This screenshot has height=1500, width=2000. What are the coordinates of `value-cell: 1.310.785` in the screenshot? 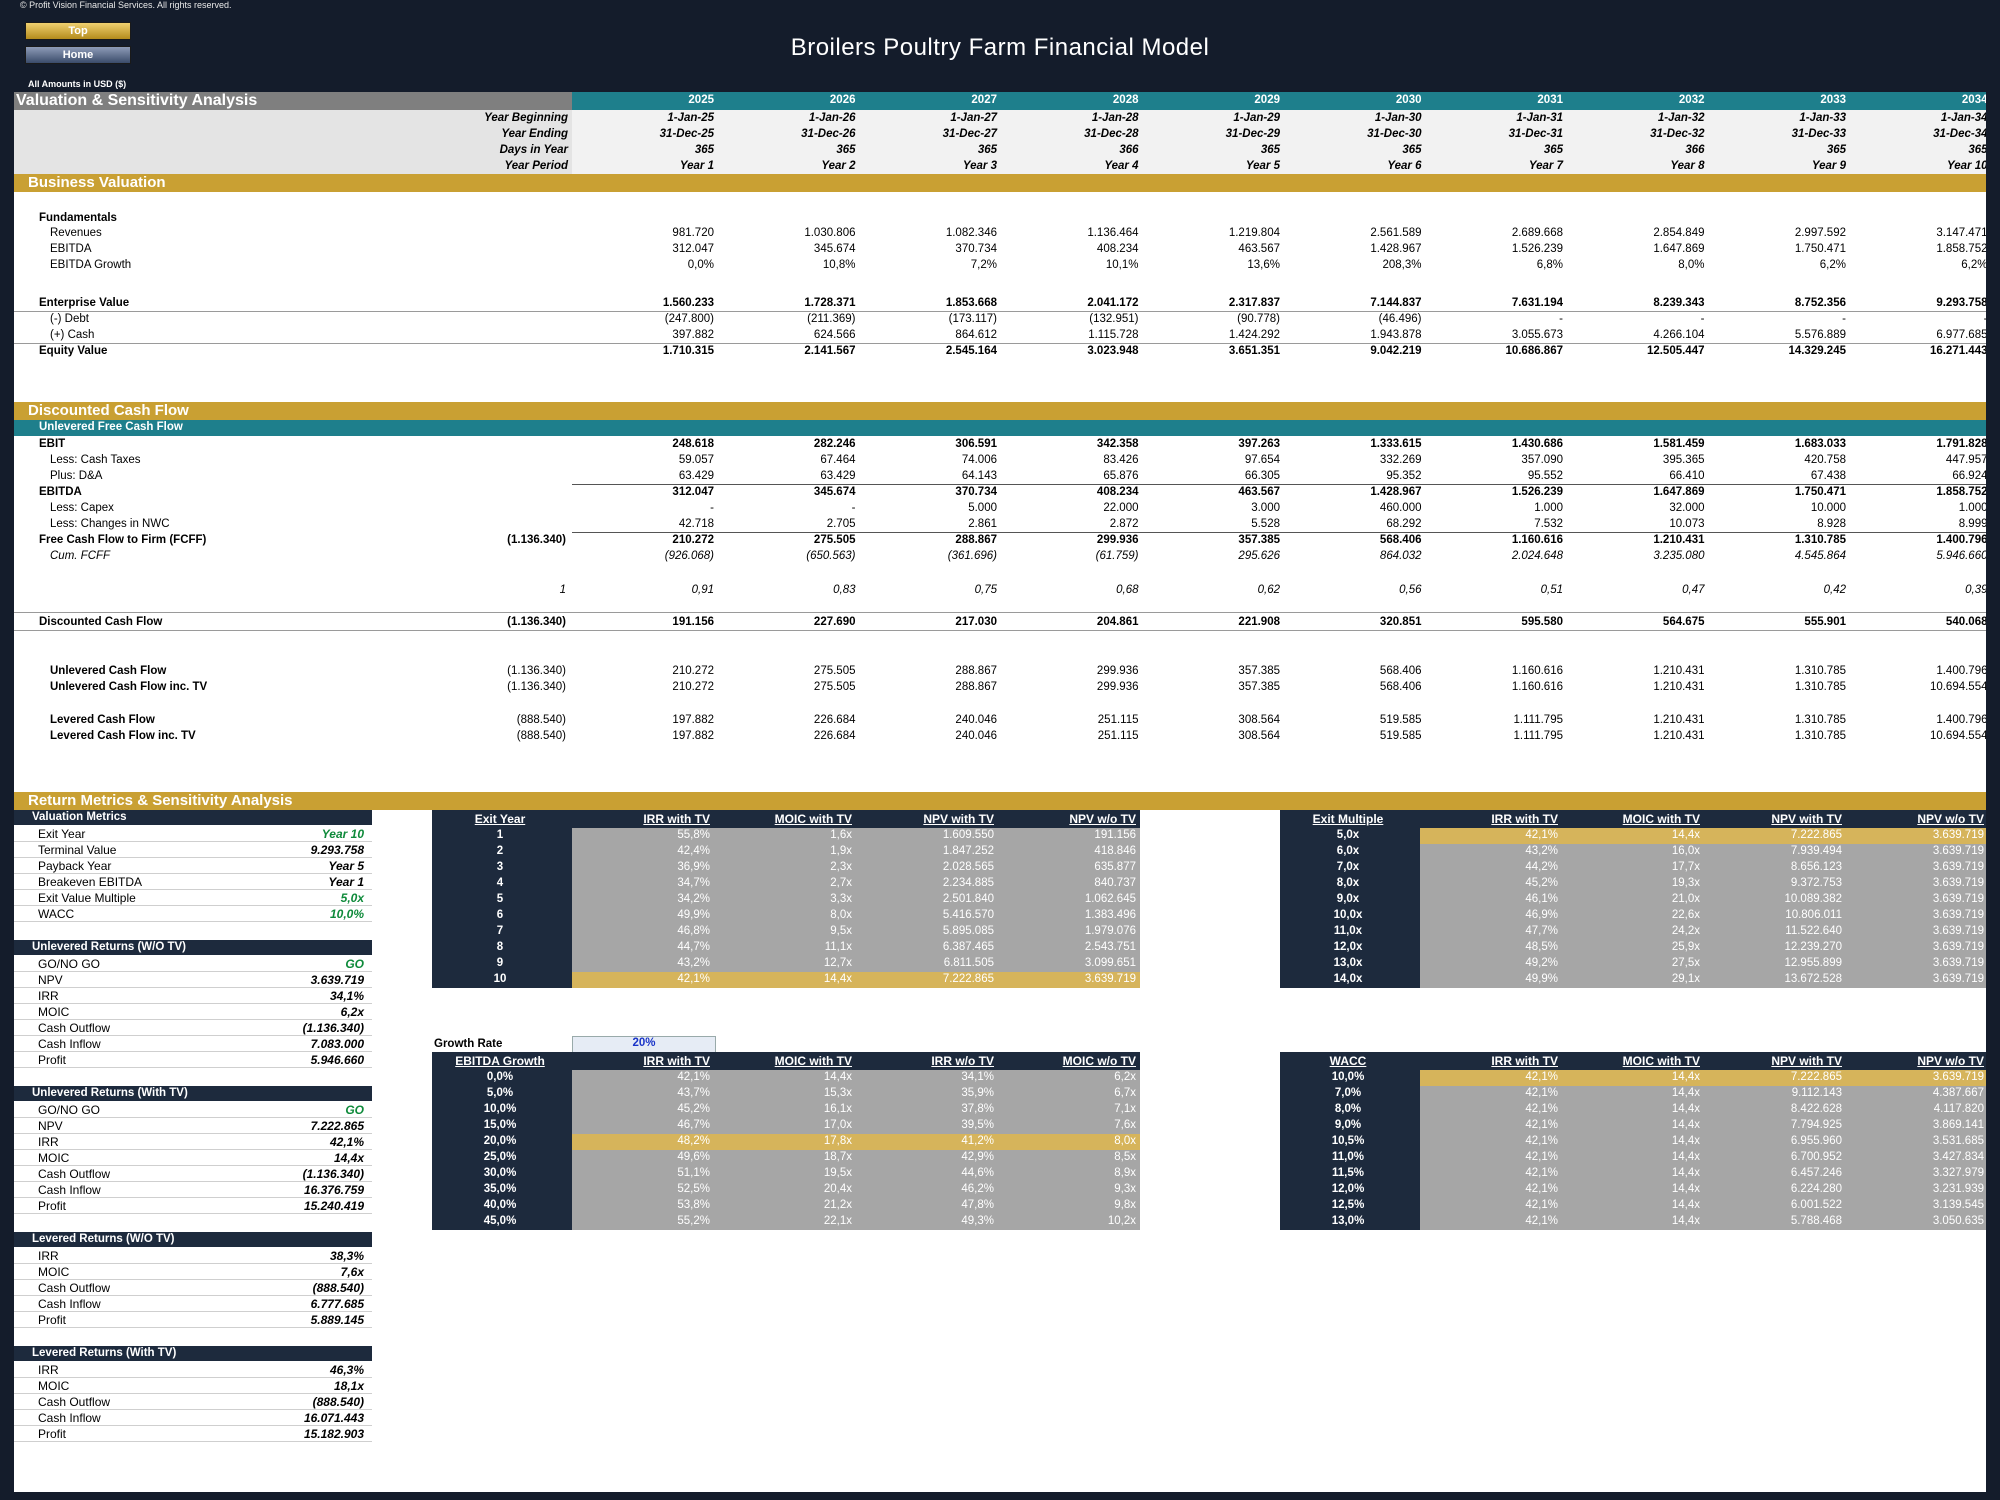 It's located at (1820, 736).